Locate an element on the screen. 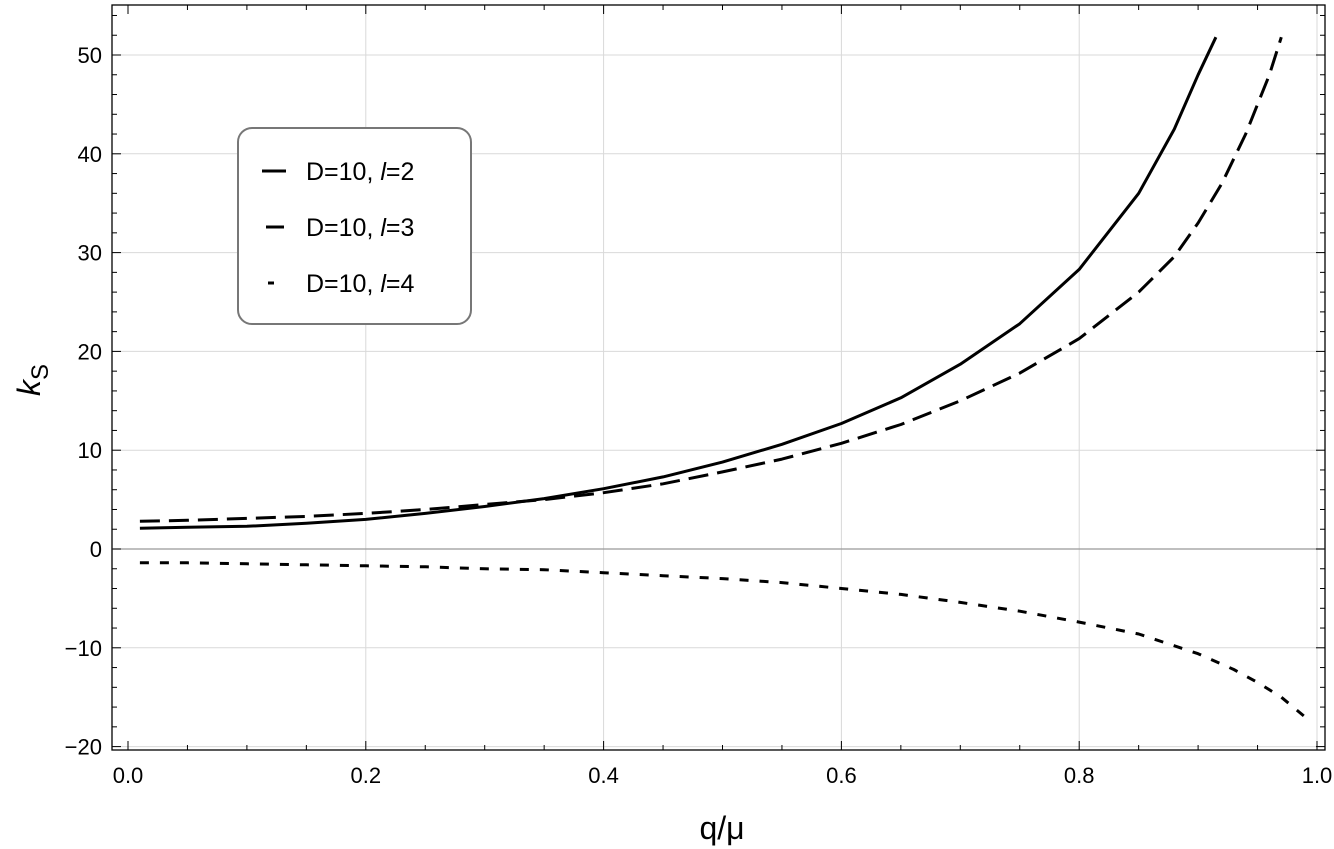 The image size is (1334, 849). legend-box is located at coordinates (354, 226).